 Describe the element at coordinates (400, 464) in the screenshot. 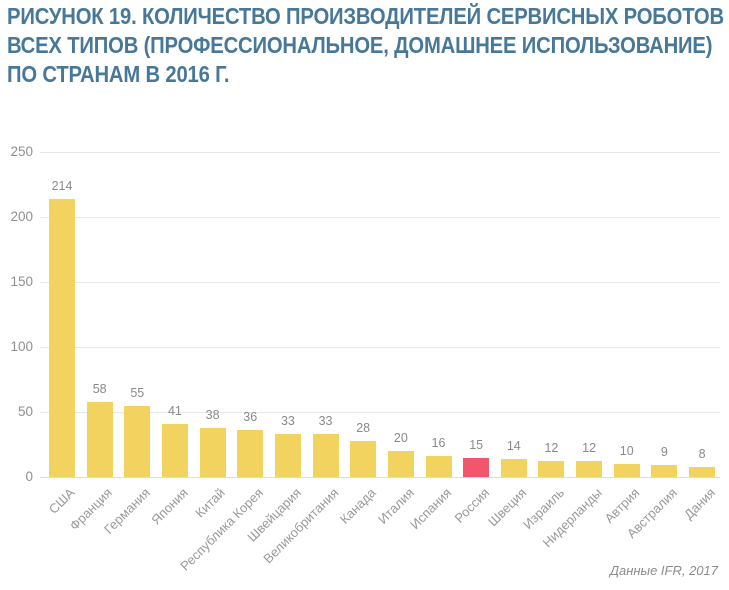

I see `bar-Италия` at that location.